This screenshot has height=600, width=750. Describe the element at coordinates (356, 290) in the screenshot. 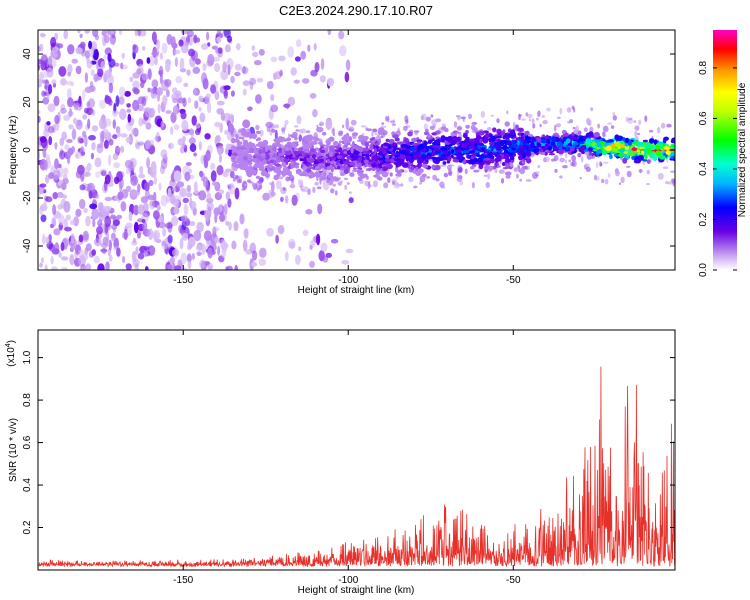

I see `spectrogram-xlabel: Height of straight line (km)` at that location.